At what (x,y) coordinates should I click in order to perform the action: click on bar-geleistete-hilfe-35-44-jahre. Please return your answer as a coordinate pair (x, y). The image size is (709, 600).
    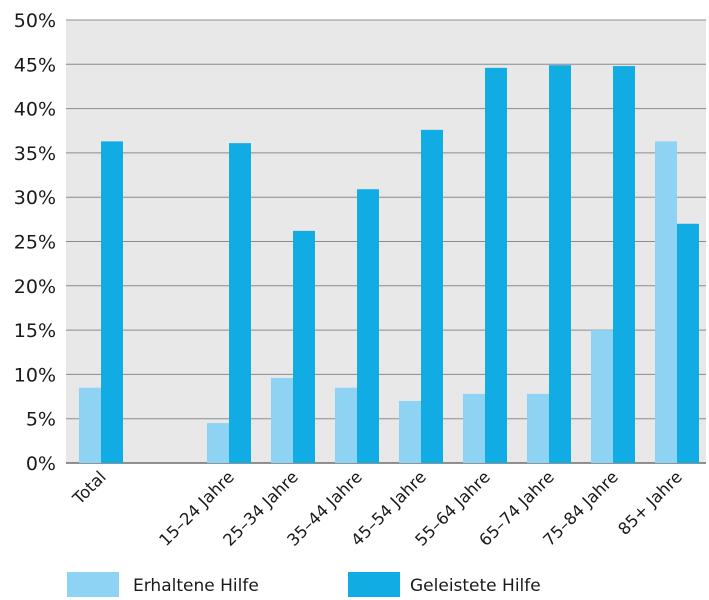
    Looking at the image, I should click on (368, 326).